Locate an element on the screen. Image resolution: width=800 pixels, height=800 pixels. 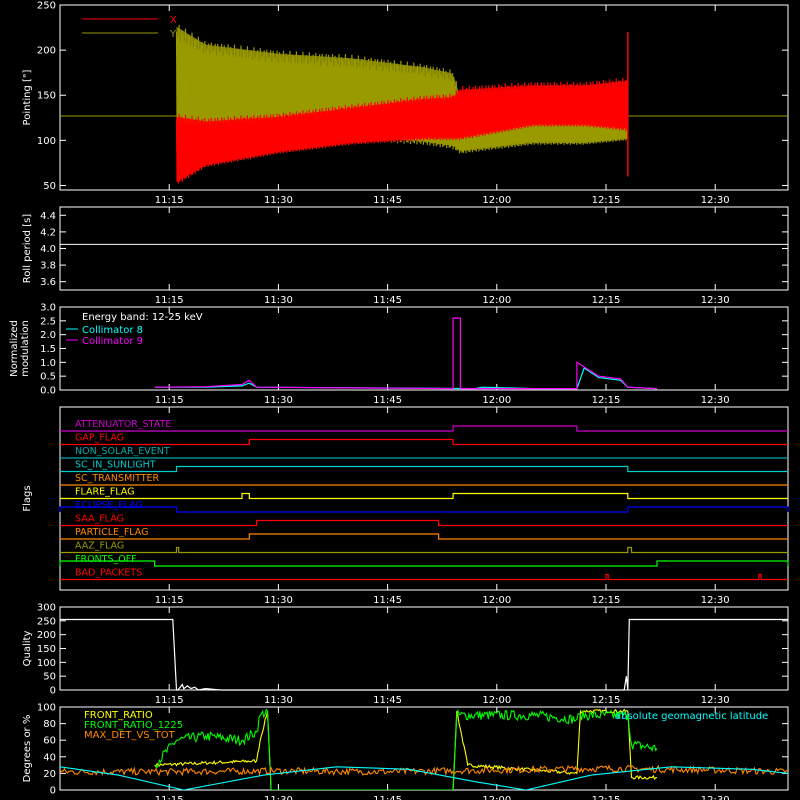
series-front-ratio-1225-line is located at coordinates (406, 749).